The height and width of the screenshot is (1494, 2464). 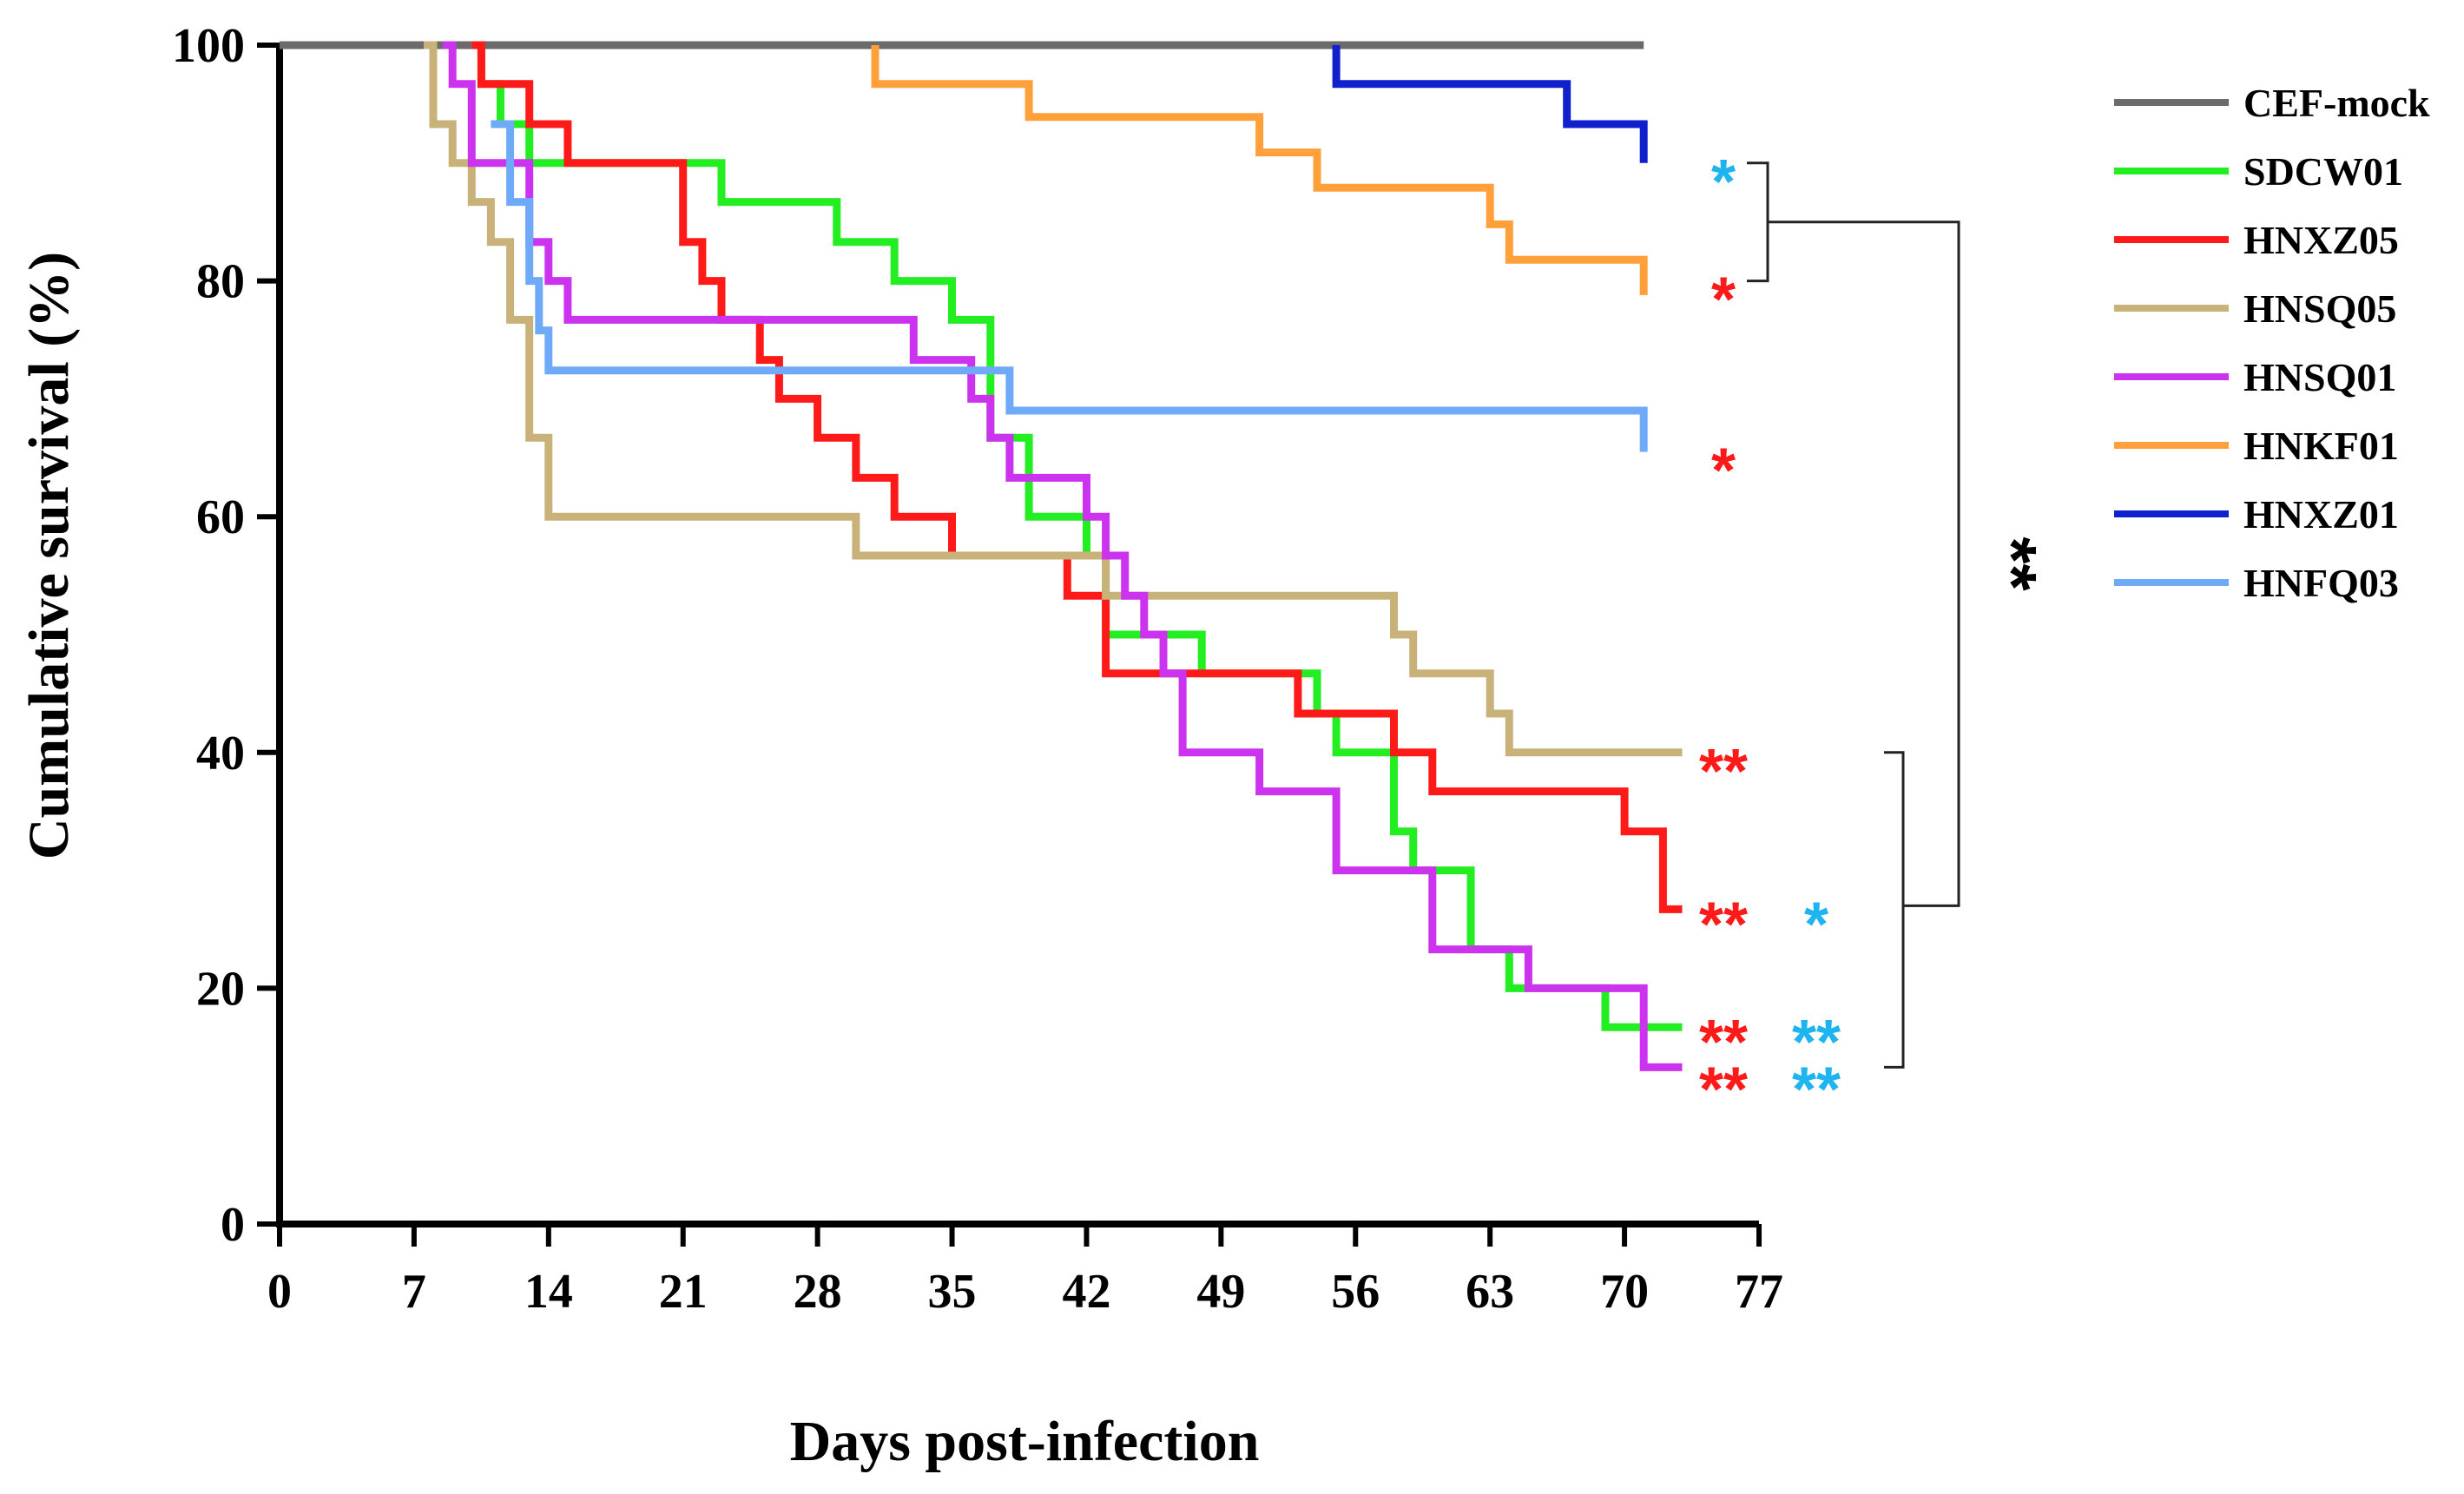 What do you see at coordinates (279, 1292) in the screenshot?
I see `x-tick-label: 0` at bounding box center [279, 1292].